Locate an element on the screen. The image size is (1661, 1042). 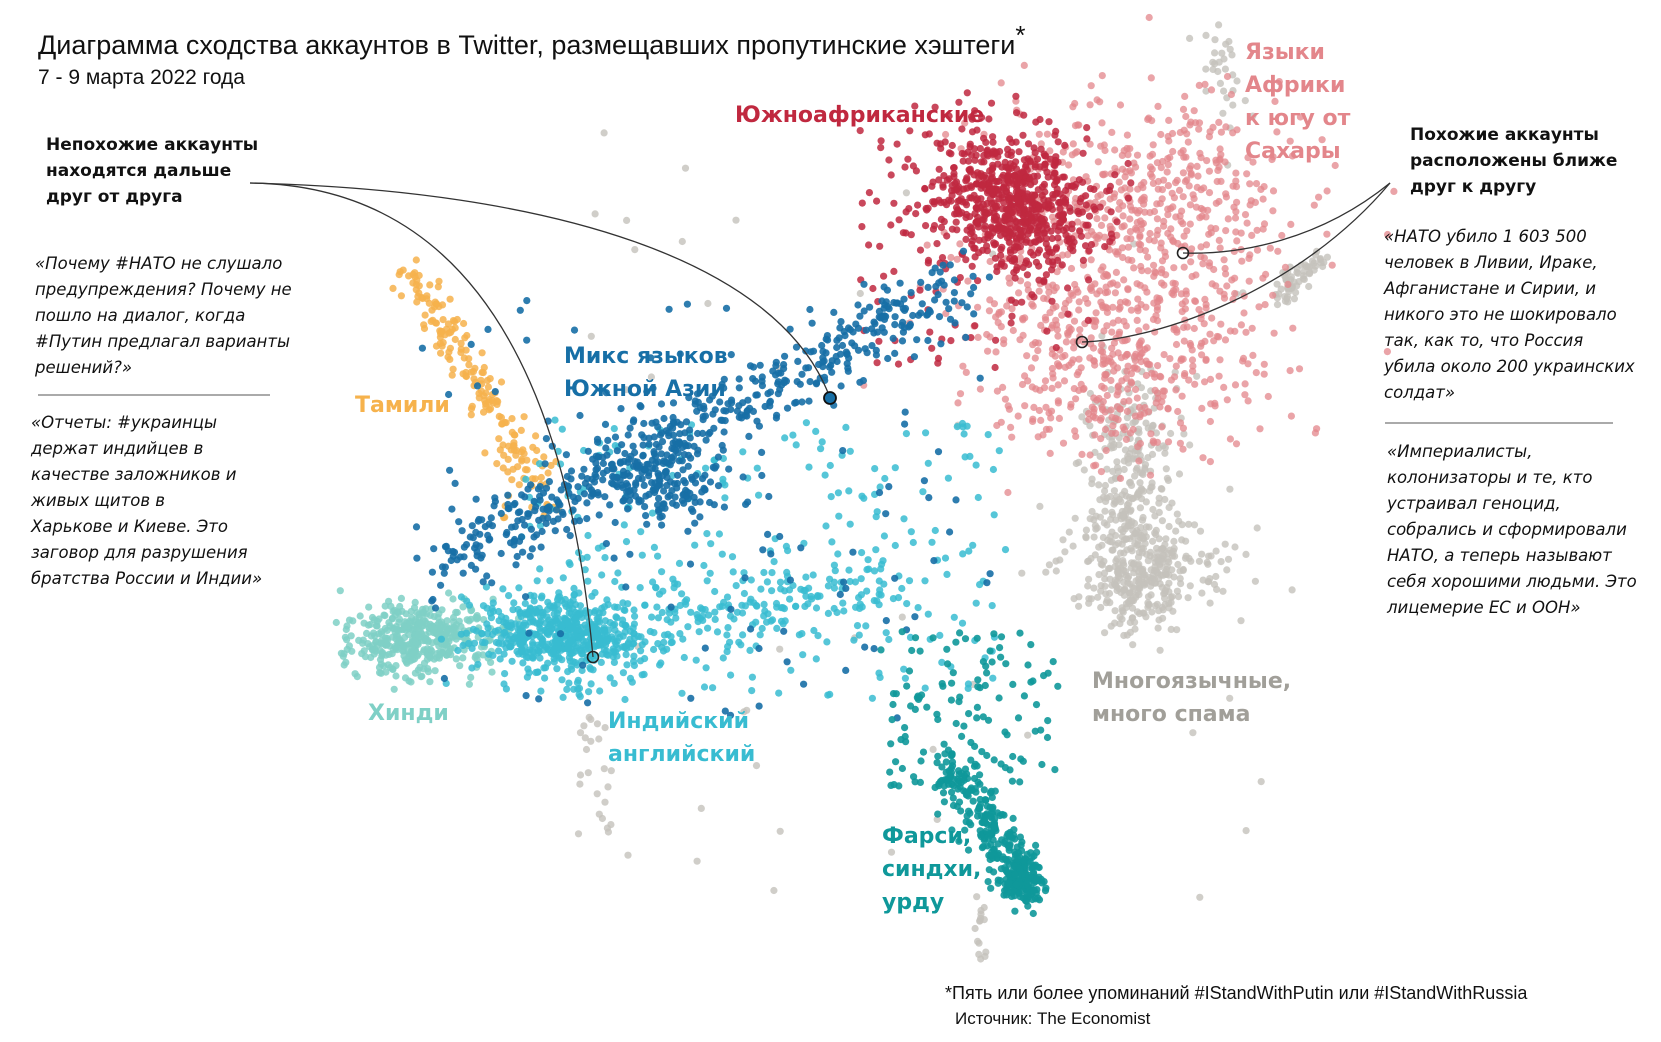
point-tamil is located at coordinates (466, 376).